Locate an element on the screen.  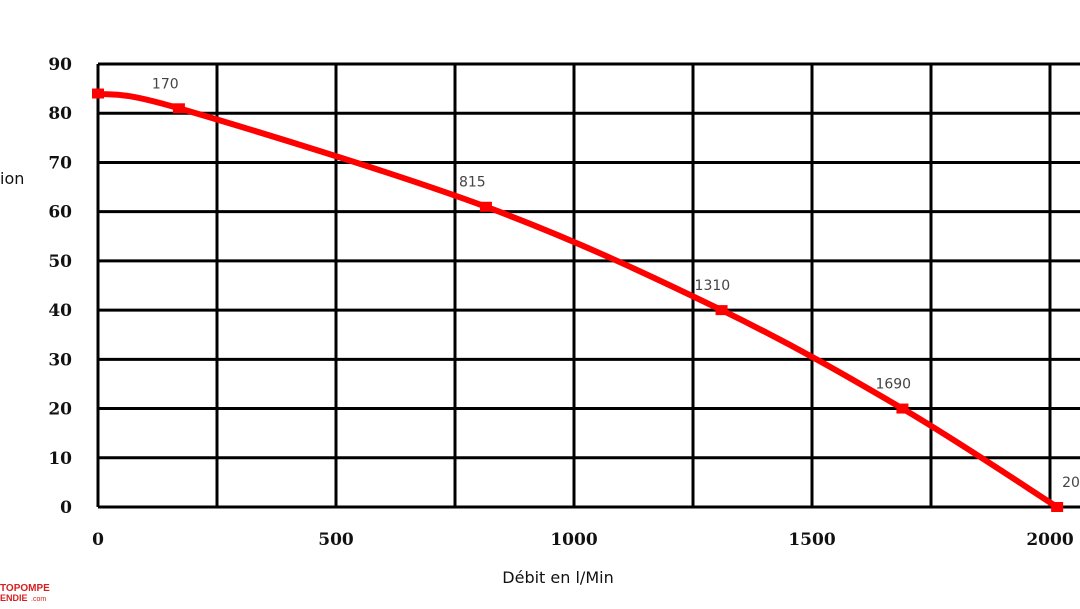
watermark-logo: TOPOMPE ENDIE .com is located at coordinates (25, 593).